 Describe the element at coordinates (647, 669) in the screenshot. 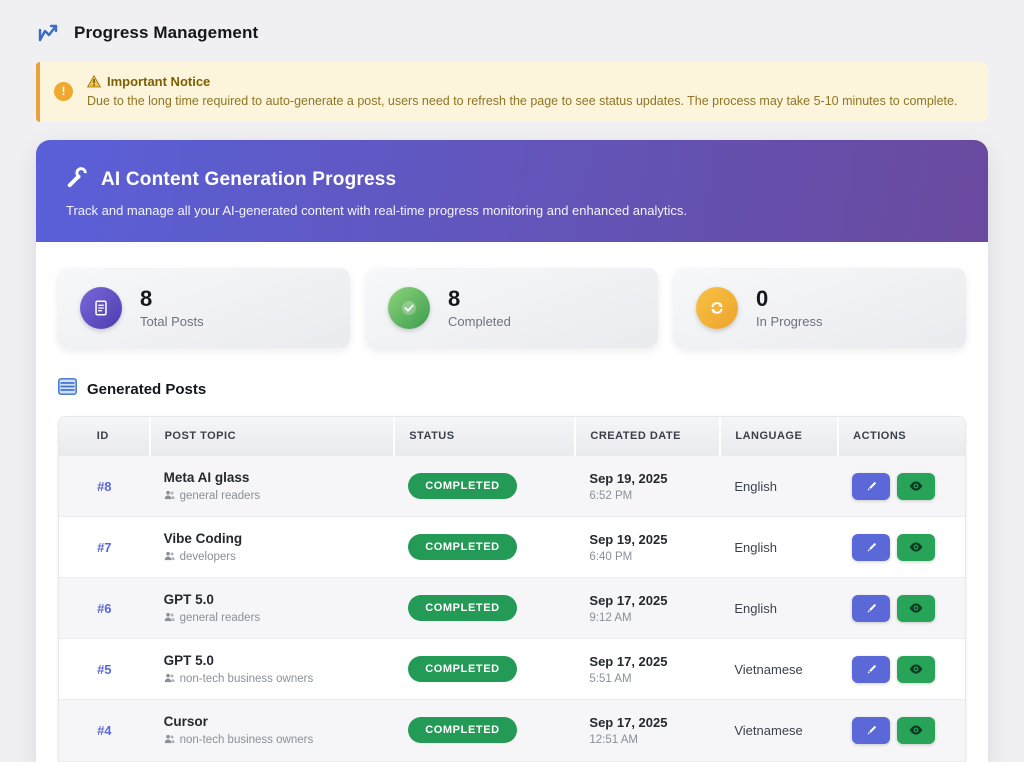

I see `post-date-cell: Sep 17, 2025 5:51 AM` at that location.